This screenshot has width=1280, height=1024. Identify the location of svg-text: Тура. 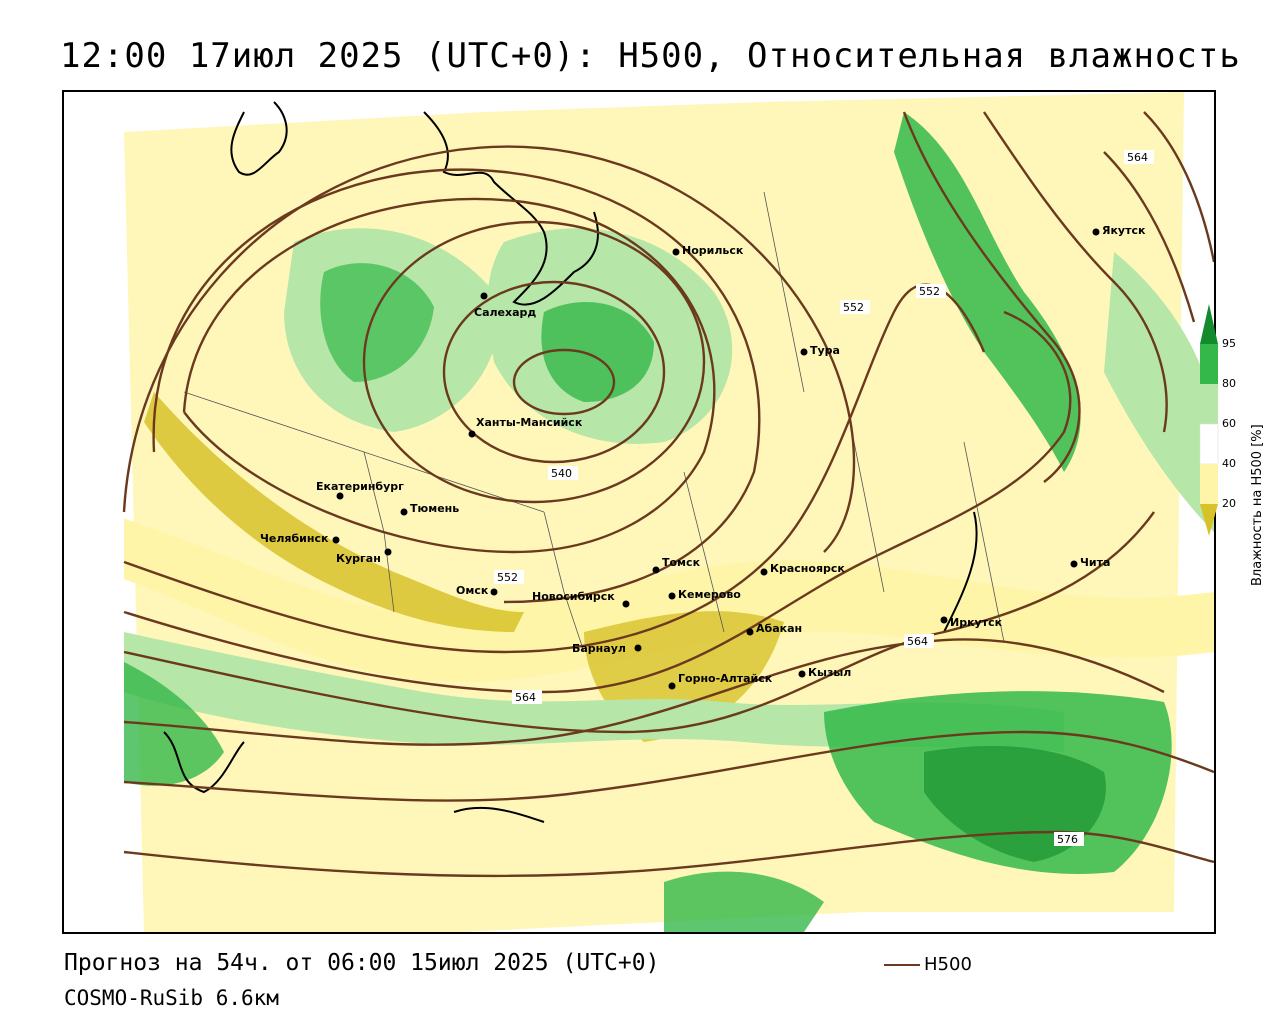
(825, 350).